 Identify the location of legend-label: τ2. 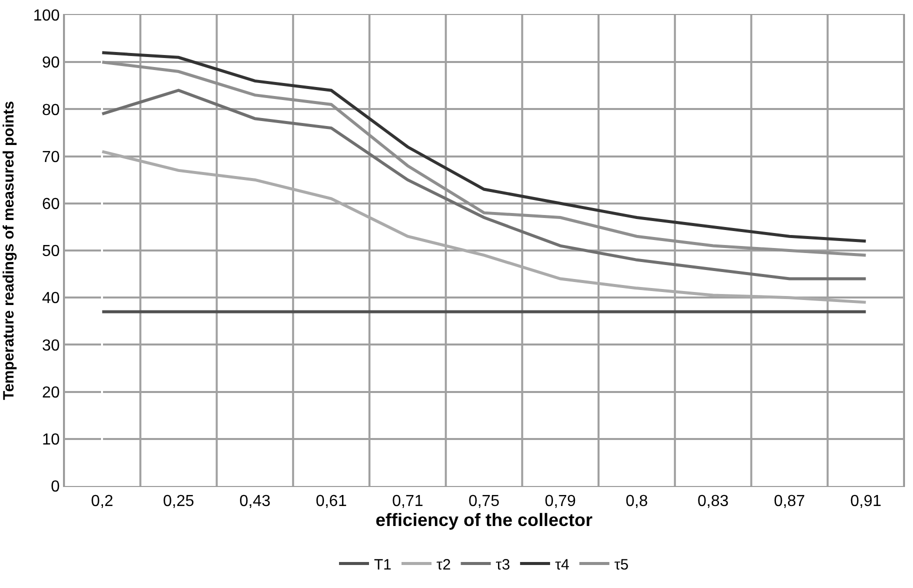
(443, 565).